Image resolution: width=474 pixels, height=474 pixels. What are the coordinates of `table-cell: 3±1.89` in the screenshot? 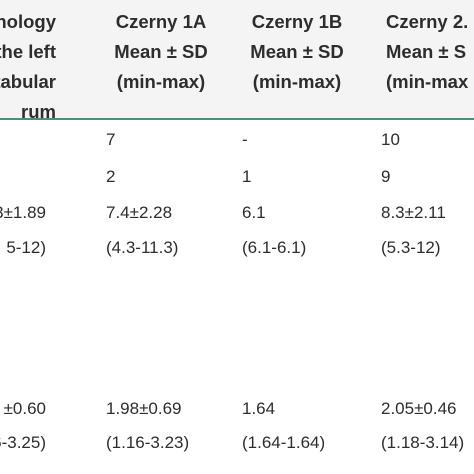 It's located at (23, 212).